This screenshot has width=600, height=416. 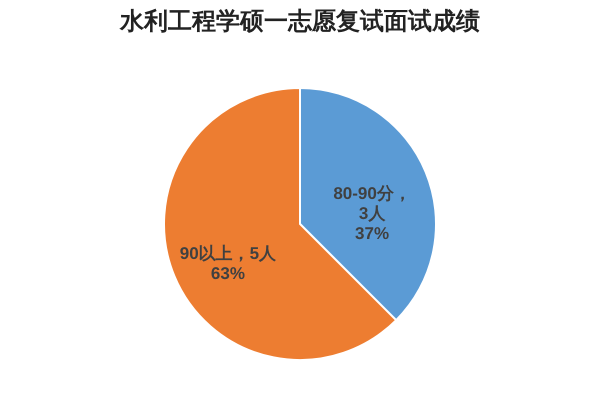 What do you see at coordinates (229, 263) in the screenshot?
I see `slice-label: 90以上，5人 63%` at bounding box center [229, 263].